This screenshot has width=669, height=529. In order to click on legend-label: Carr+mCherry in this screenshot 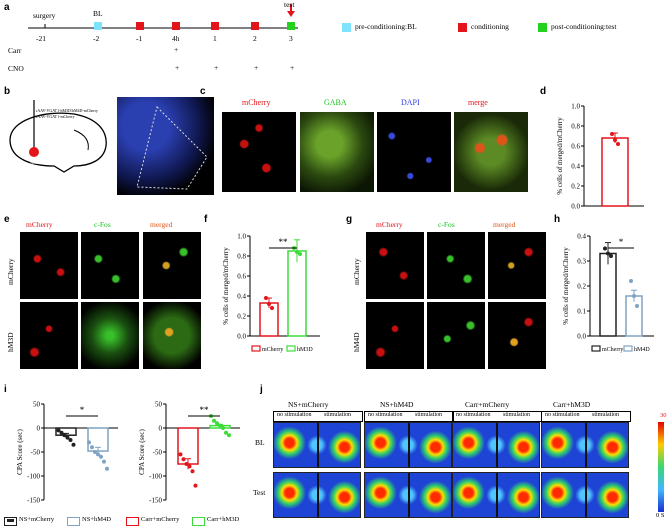, I will do `click(160, 519)`.